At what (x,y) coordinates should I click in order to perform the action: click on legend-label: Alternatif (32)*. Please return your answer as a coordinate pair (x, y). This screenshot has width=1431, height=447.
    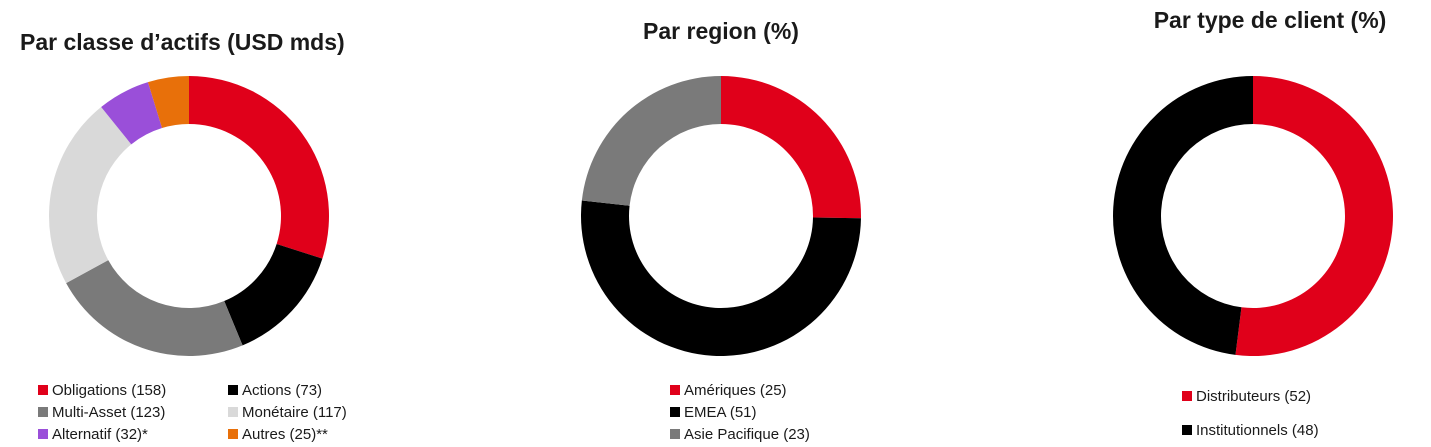
    Looking at the image, I should click on (100, 434).